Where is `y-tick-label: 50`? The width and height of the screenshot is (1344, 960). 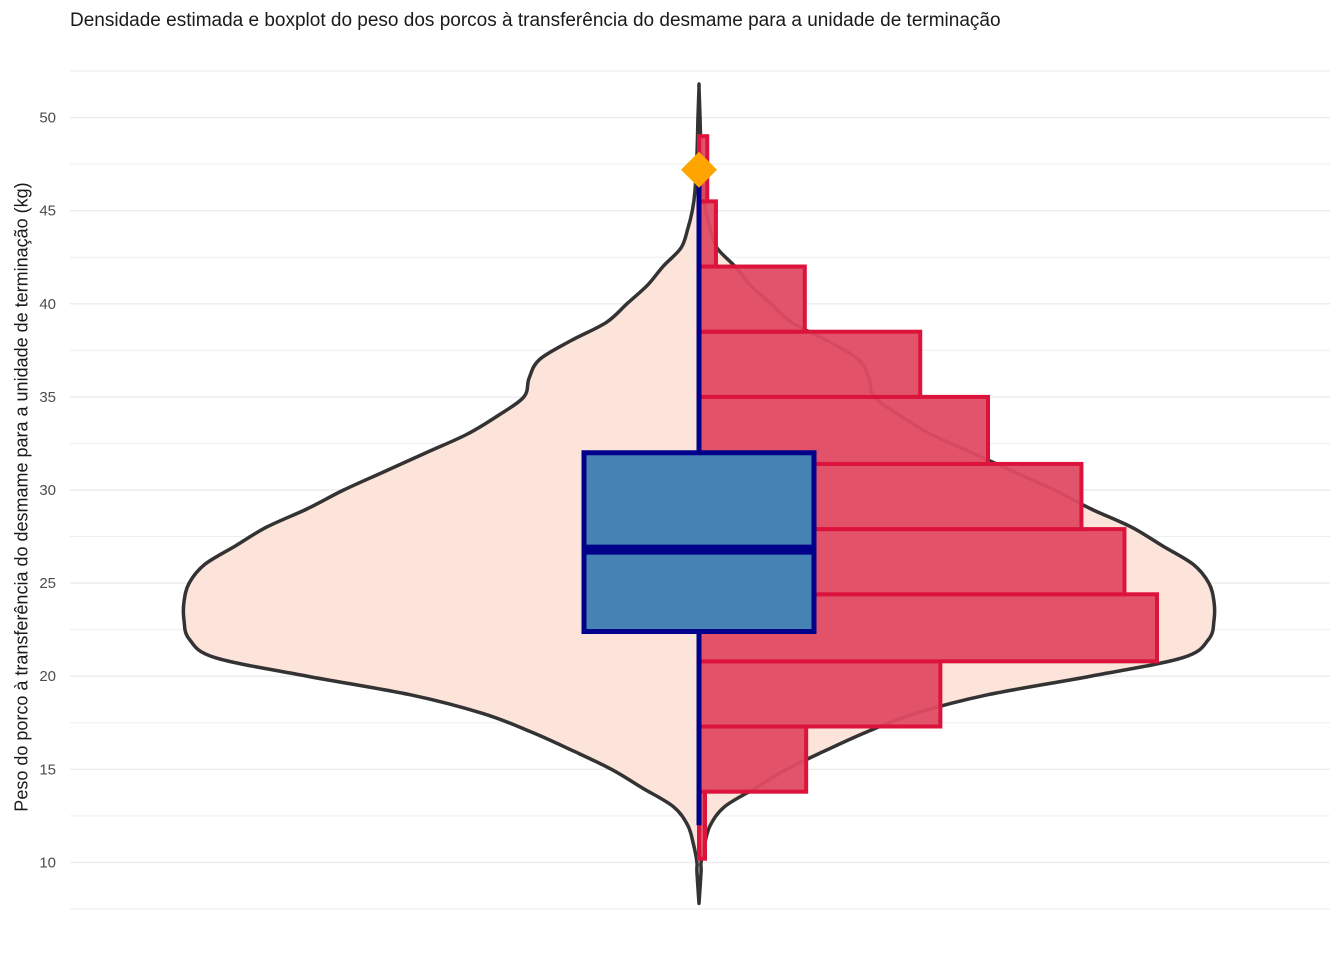 y-tick-label: 50 is located at coordinates (47, 118).